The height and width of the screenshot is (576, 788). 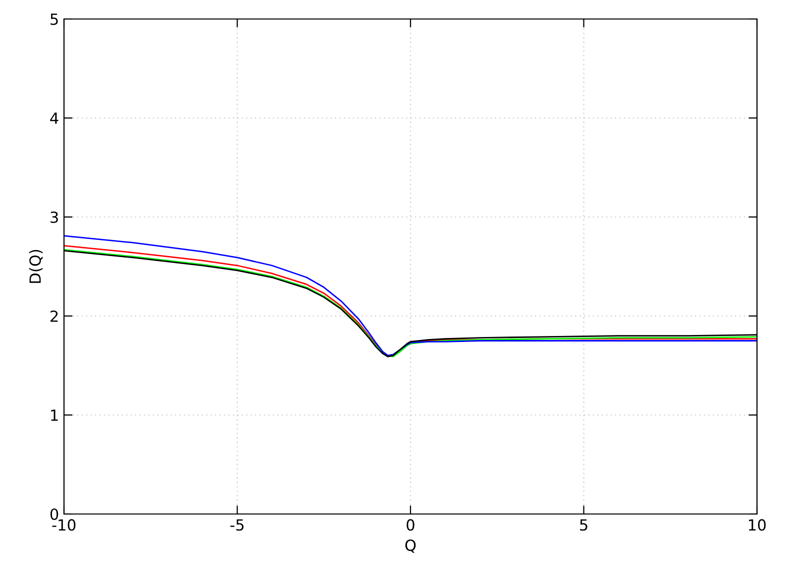 I want to click on y-tick-label: 4, so click(x=54, y=118).